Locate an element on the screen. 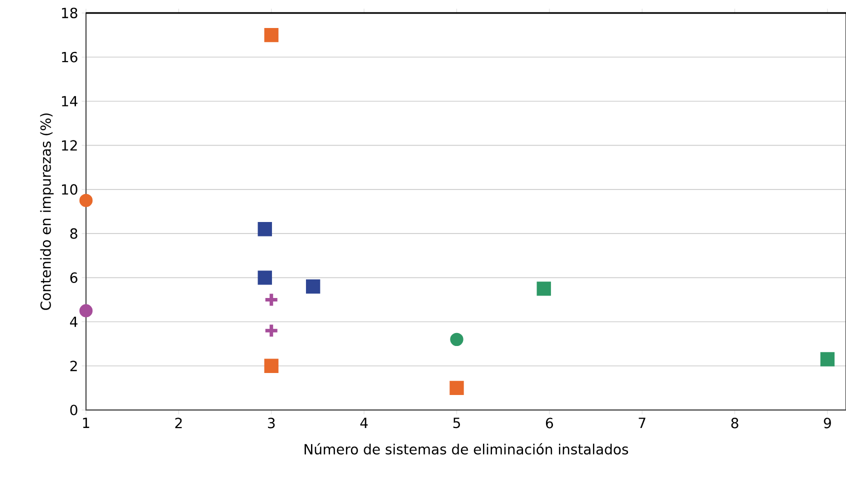 The height and width of the screenshot is (497, 846). y-tick-label: 0 is located at coordinates (74, 410).